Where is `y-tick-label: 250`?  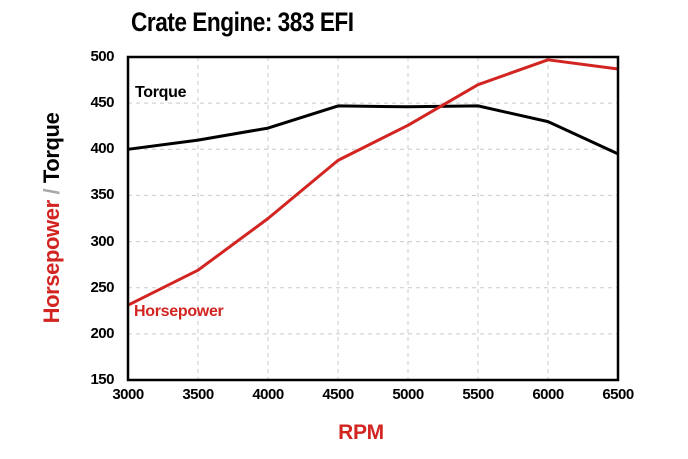 y-tick-label: 250 is located at coordinates (102, 287).